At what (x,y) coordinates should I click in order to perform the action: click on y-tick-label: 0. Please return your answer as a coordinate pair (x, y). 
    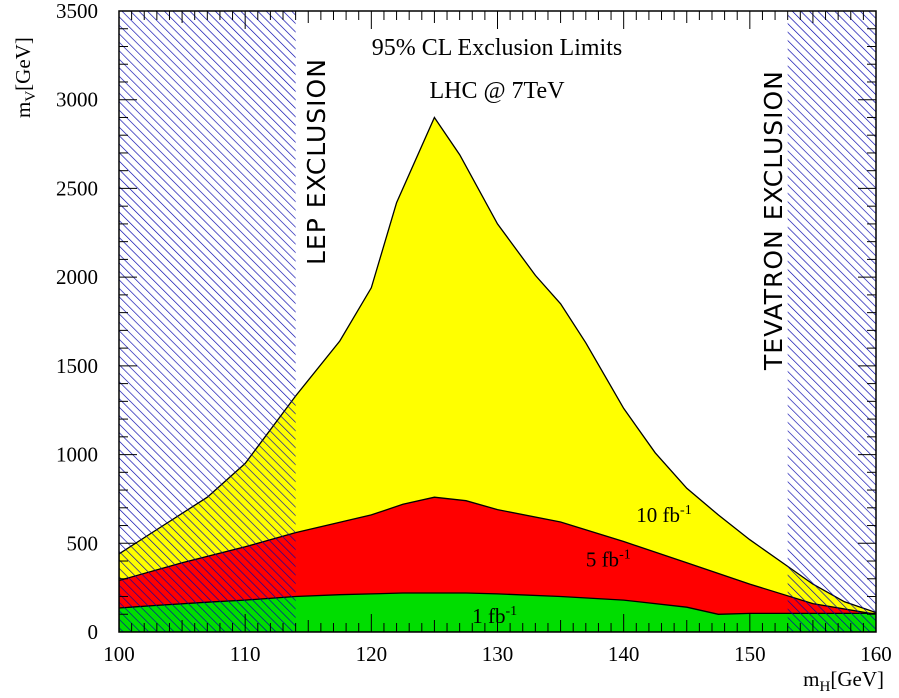
    Looking at the image, I should click on (93, 632).